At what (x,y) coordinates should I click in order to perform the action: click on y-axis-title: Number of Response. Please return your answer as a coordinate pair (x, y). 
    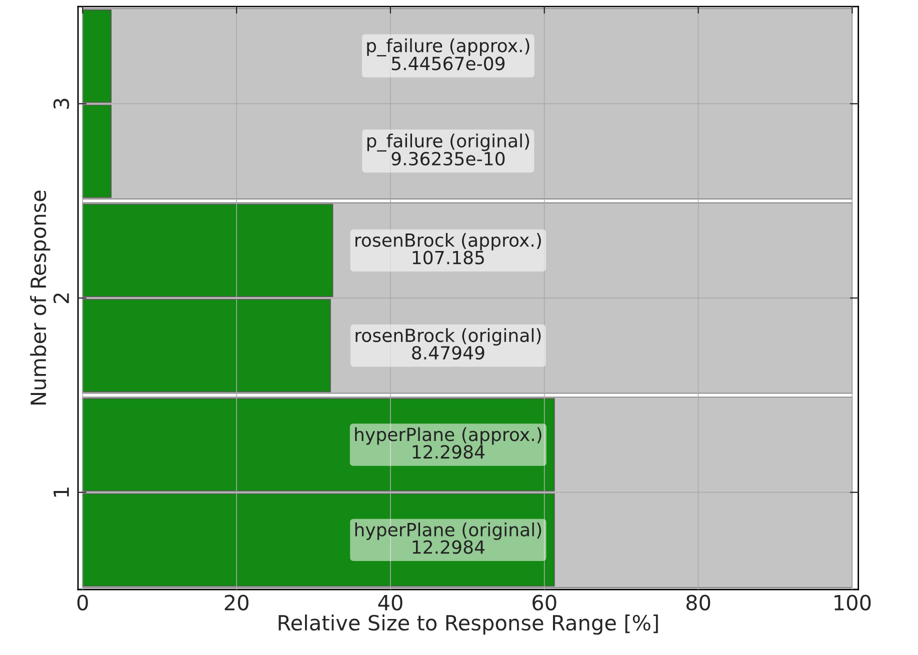
    Looking at the image, I should click on (40, 297).